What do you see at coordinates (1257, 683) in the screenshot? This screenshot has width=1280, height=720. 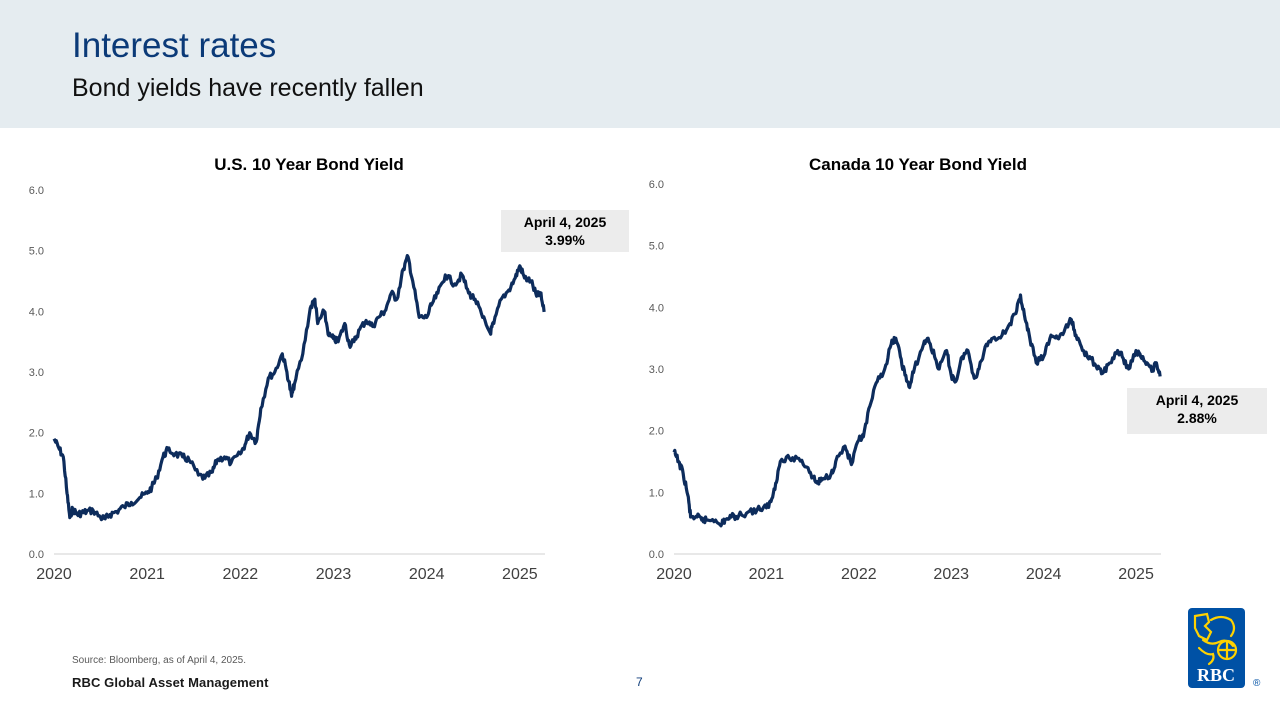 I see `logo-registered-mark: ®` at bounding box center [1257, 683].